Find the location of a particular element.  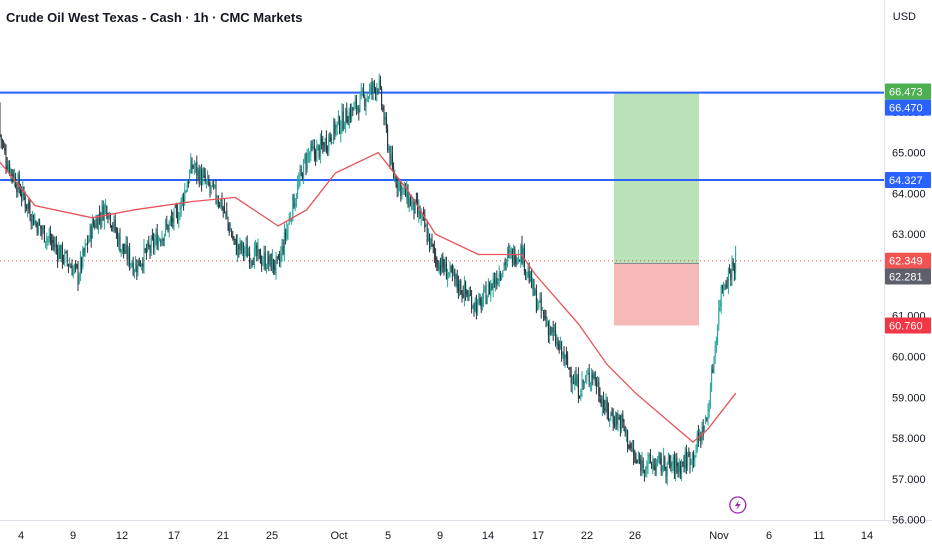

stop-zone is located at coordinates (656, 294).